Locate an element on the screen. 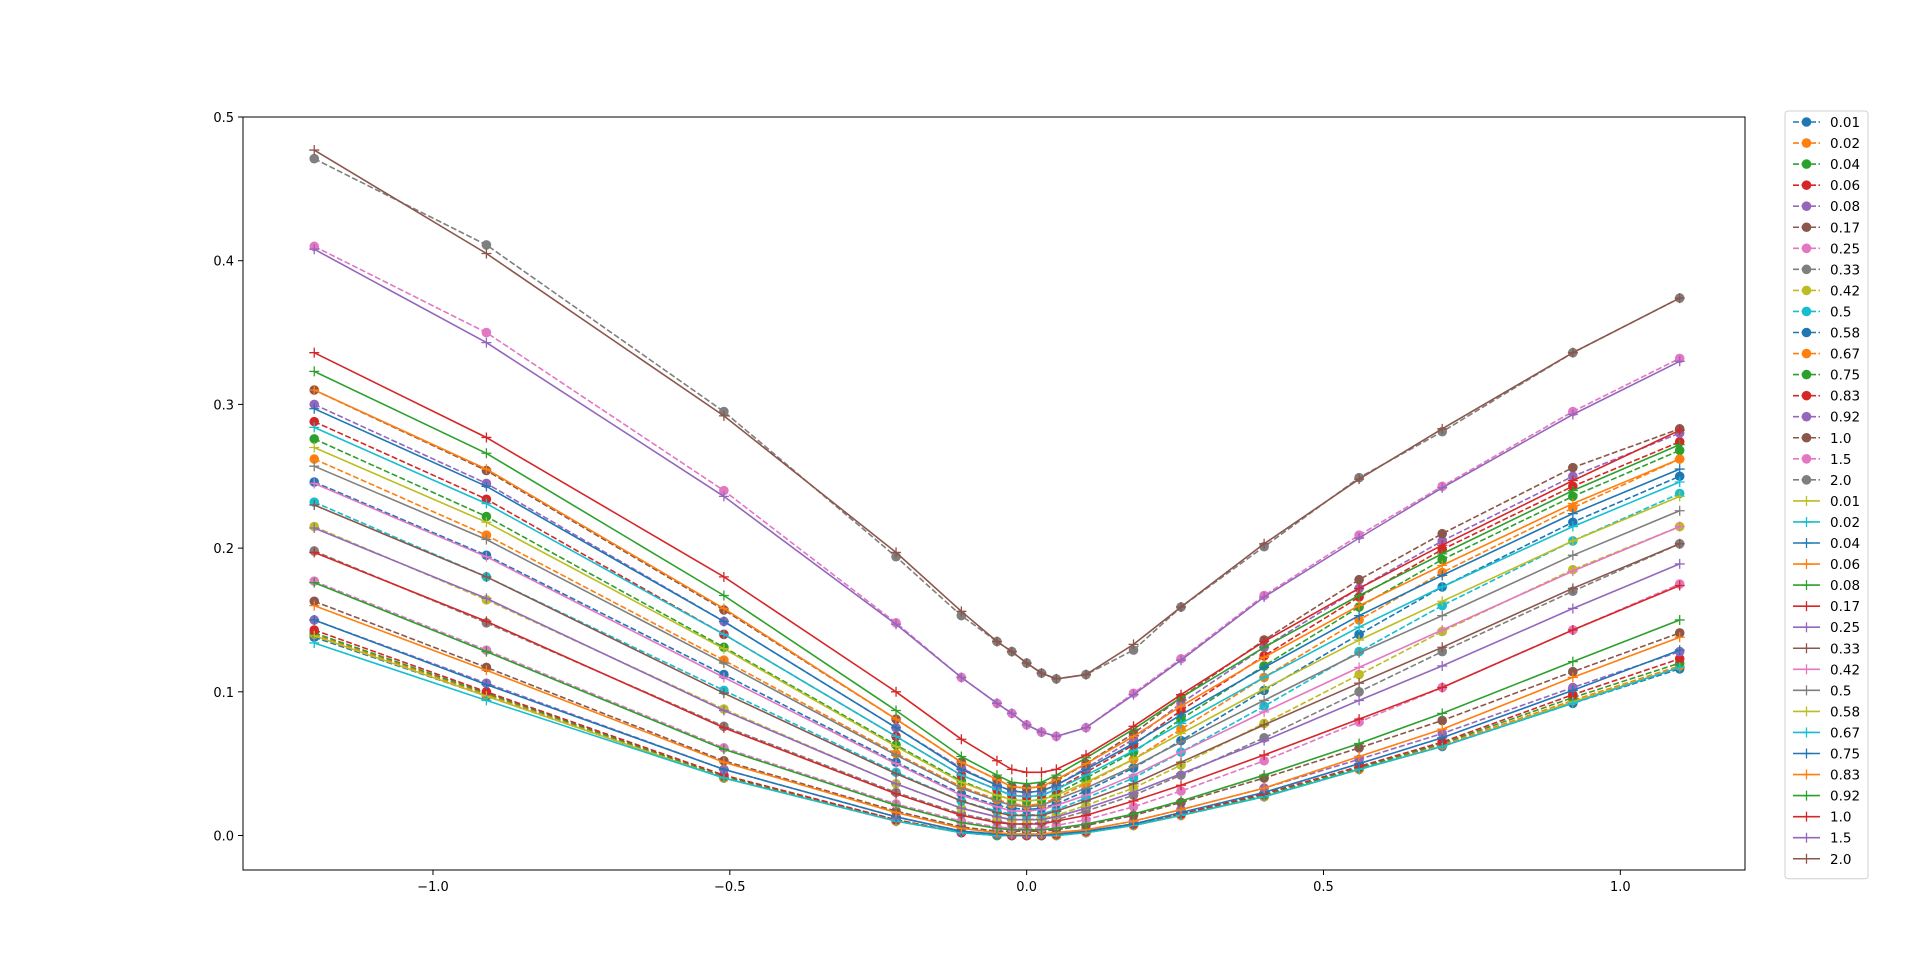  legend-label: 0.17 is located at coordinates (1845, 228).